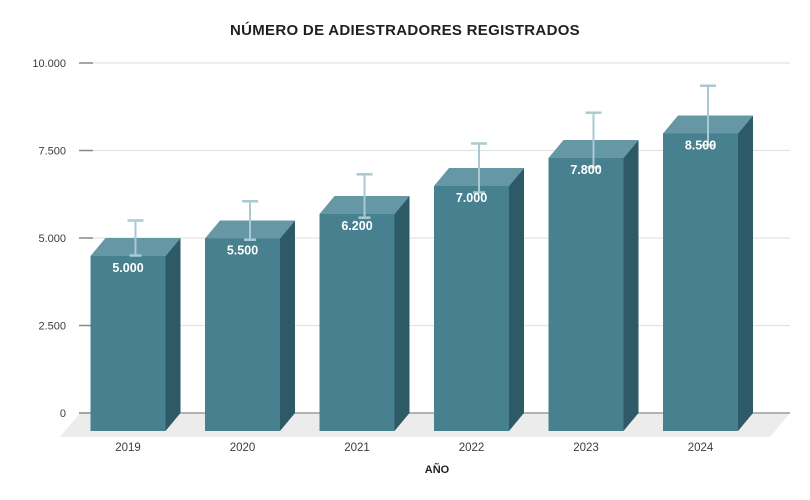  What do you see at coordinates (402, 313) in the screenshot?
I see `bar-side-face-2021` at bounding box center [402, 313].